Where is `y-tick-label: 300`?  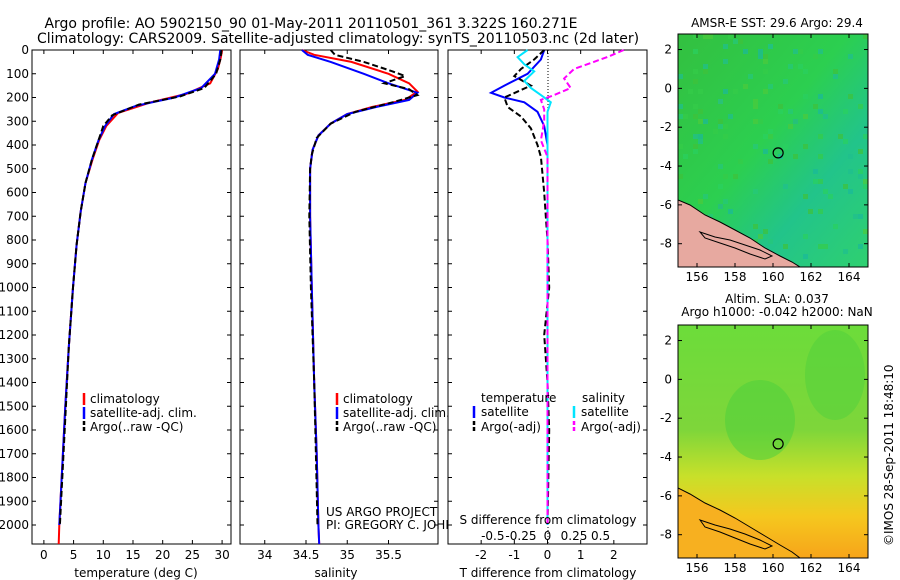
y-tick-label: 300 is located at coordinates (17, 121).